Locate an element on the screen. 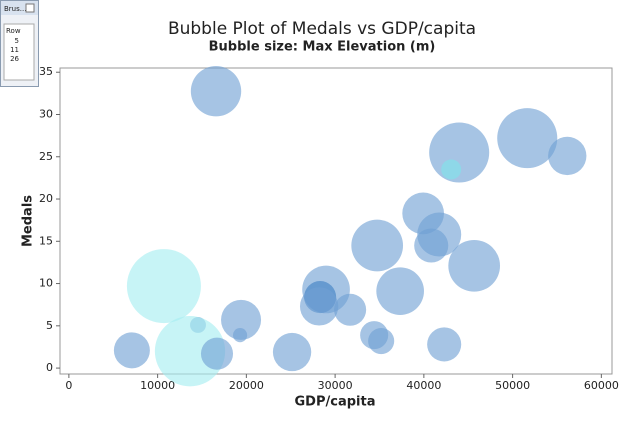 The height and width of the screenshot is (426, 640). brush-header: Row is located at coordinates (13, 31).